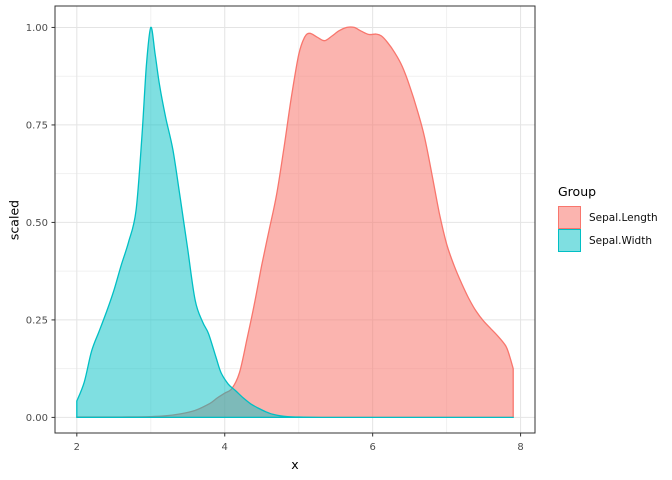 This screenshot has height=480, width=672. I want to click on y-tick-label: 1.00, so click(37, 28).